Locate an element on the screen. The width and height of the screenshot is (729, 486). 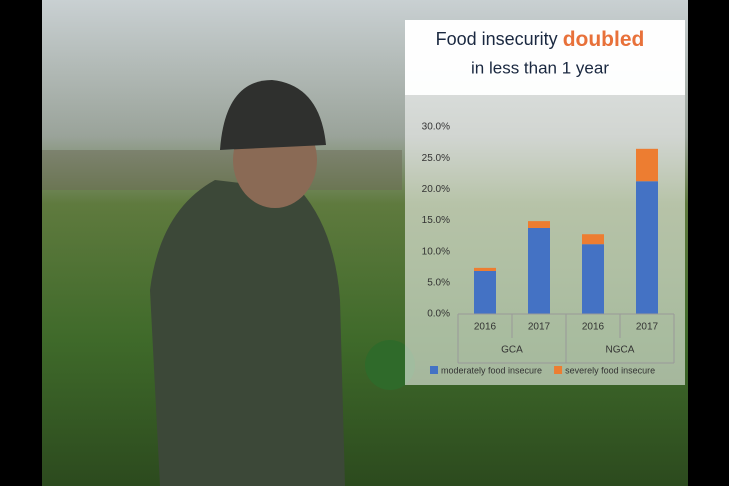
y-tick-label: 30.0% is located at coordinates (436, 127).